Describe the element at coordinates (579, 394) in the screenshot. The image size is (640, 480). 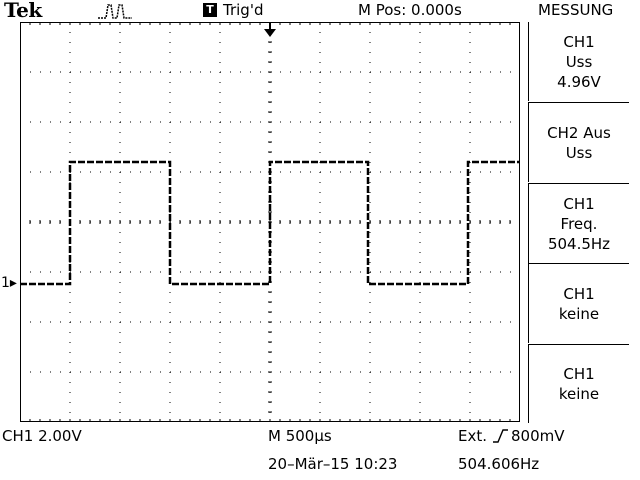
I see `menu-item-5-line2: keine` at that location.